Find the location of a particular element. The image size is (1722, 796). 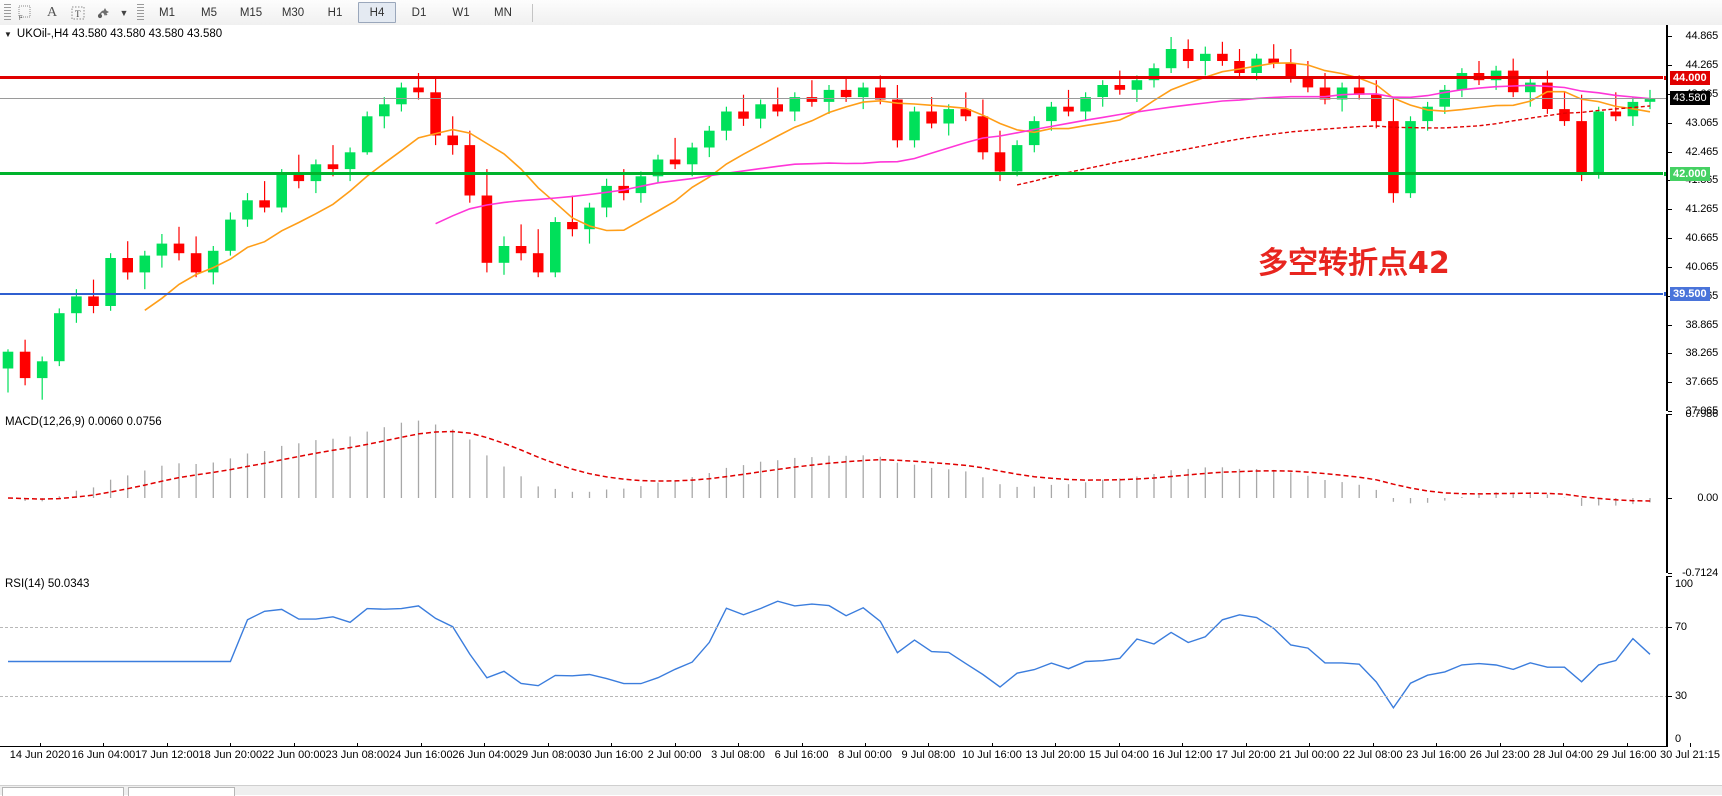

time-axis-label: 16 Jul 12:00 is located at coordinates (1182, 755).